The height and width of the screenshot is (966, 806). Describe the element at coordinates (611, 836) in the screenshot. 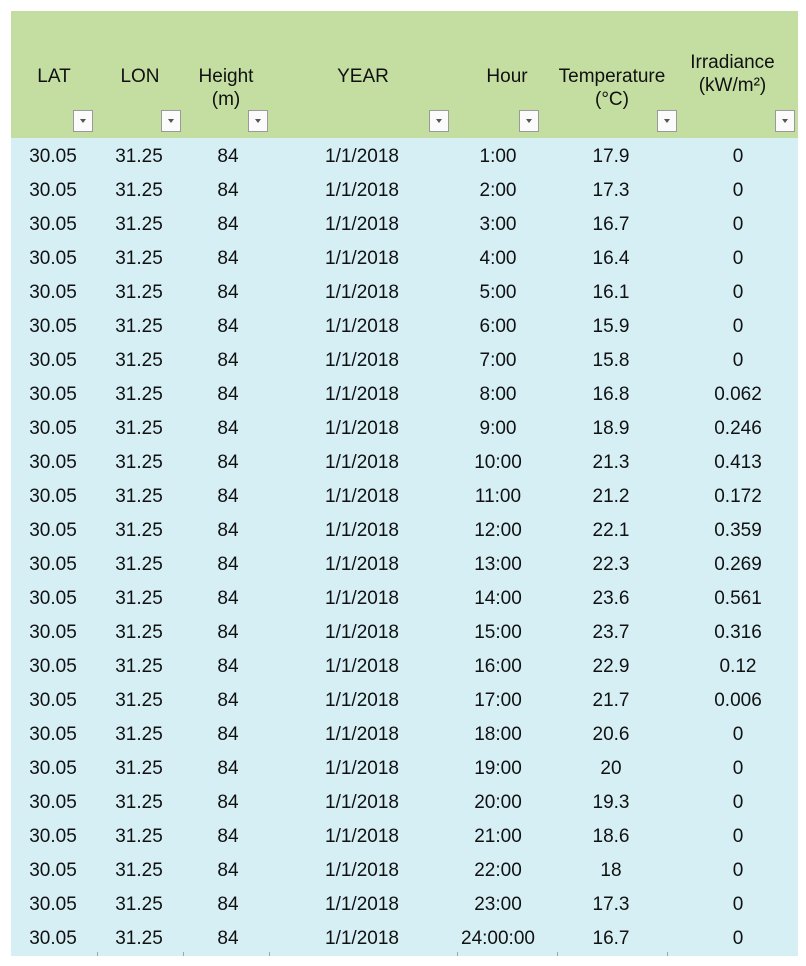

I see `cell-temperature: 18.6` at that location.